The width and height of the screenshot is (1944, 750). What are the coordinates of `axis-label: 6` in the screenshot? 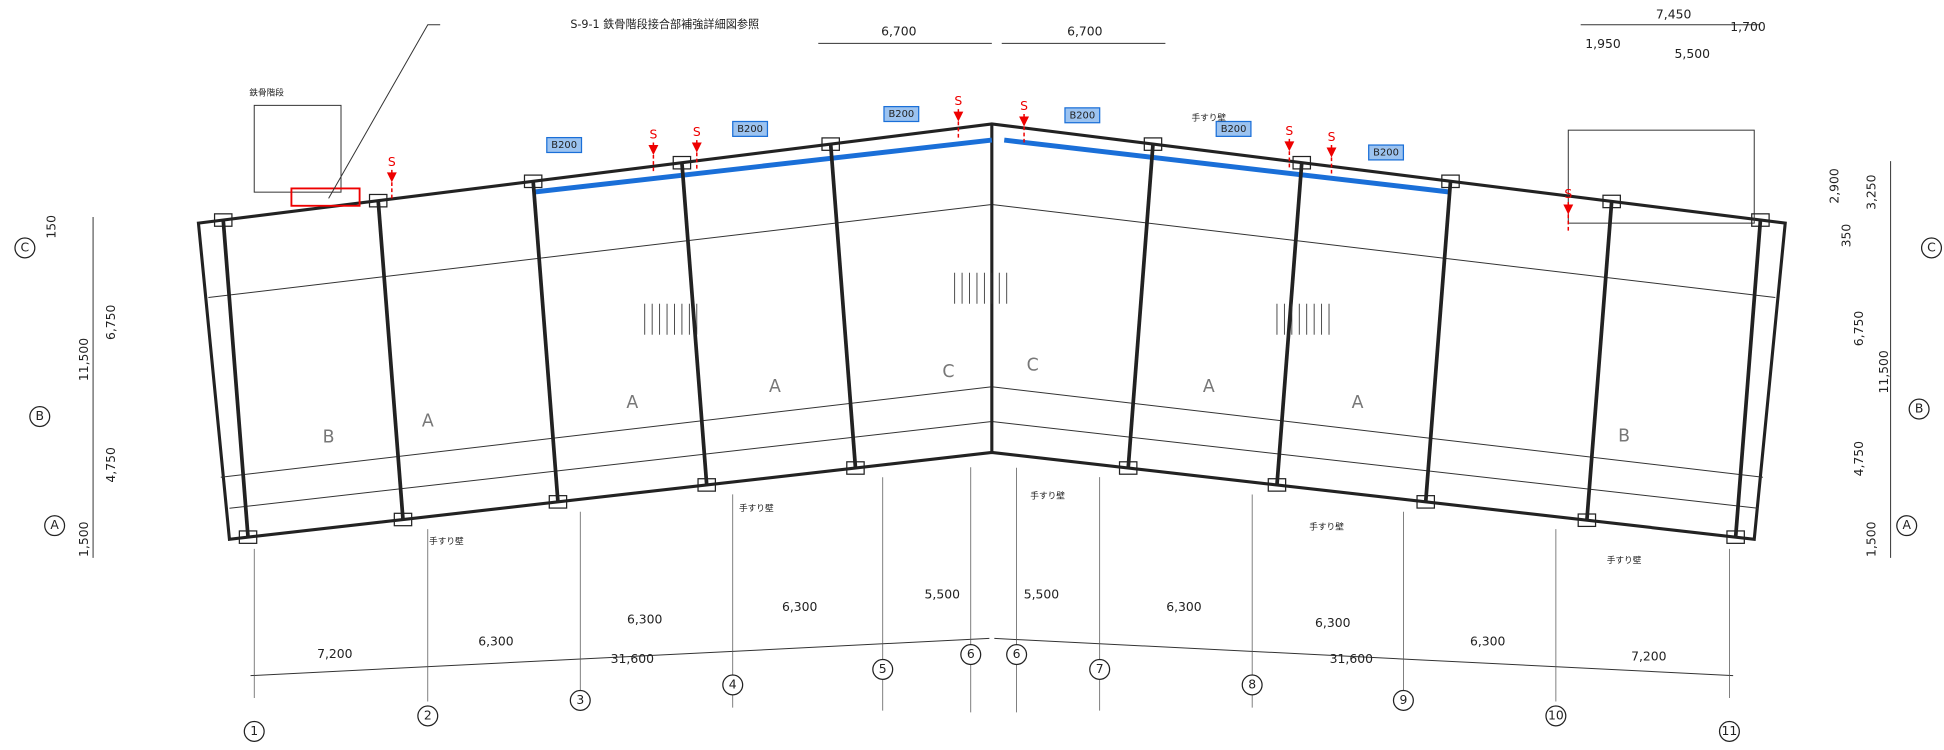 It's located at (1017, 653).